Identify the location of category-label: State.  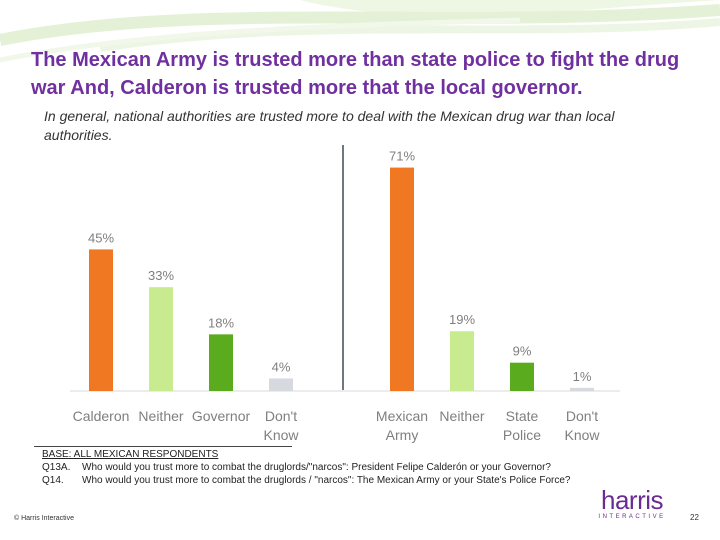
(522, 416).